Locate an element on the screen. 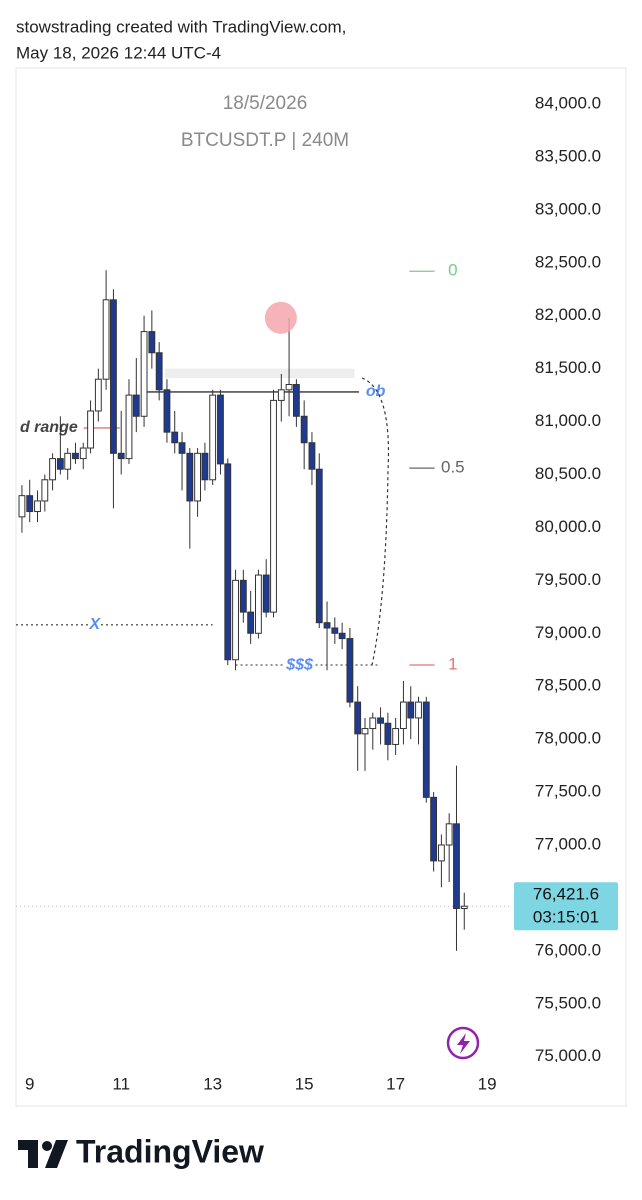 Image resolution: width=642 pixels, height=1200 pixels. fib-label: 0.5 is located at coordinates (453, 467).